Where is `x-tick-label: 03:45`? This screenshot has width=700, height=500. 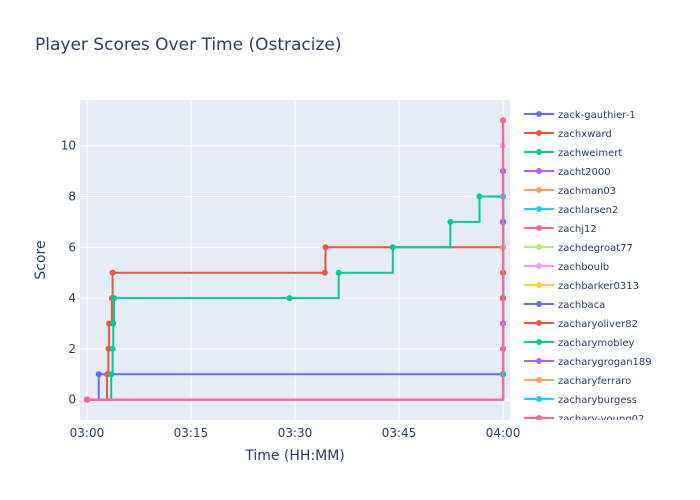 x-tick-label: 03:45 is located at coordinates (399, 433).